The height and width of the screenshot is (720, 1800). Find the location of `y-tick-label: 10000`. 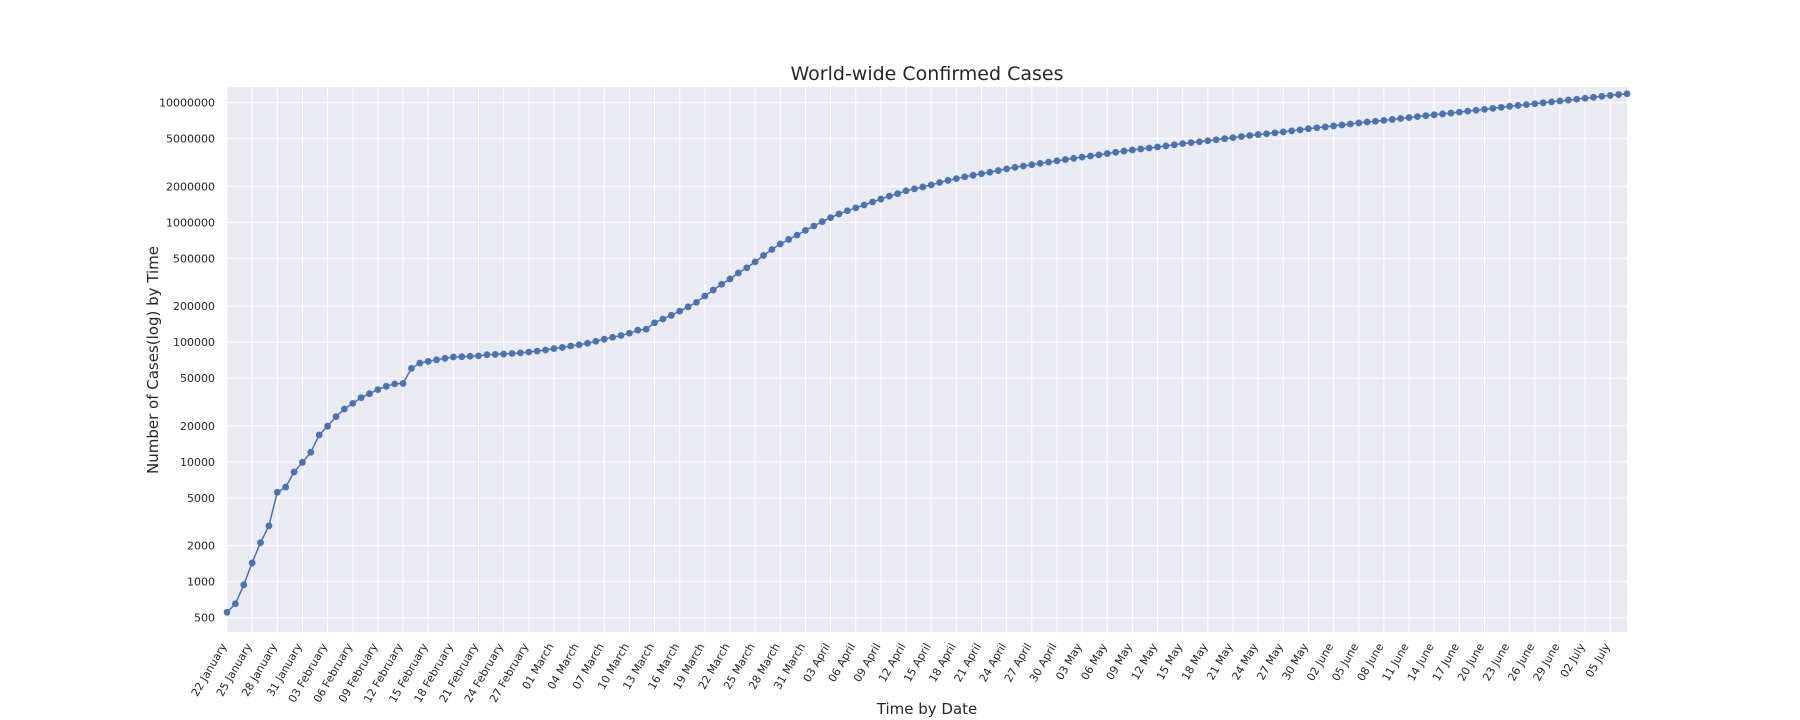

y-tick-label: 10000 is located at coordinates (197, 462).